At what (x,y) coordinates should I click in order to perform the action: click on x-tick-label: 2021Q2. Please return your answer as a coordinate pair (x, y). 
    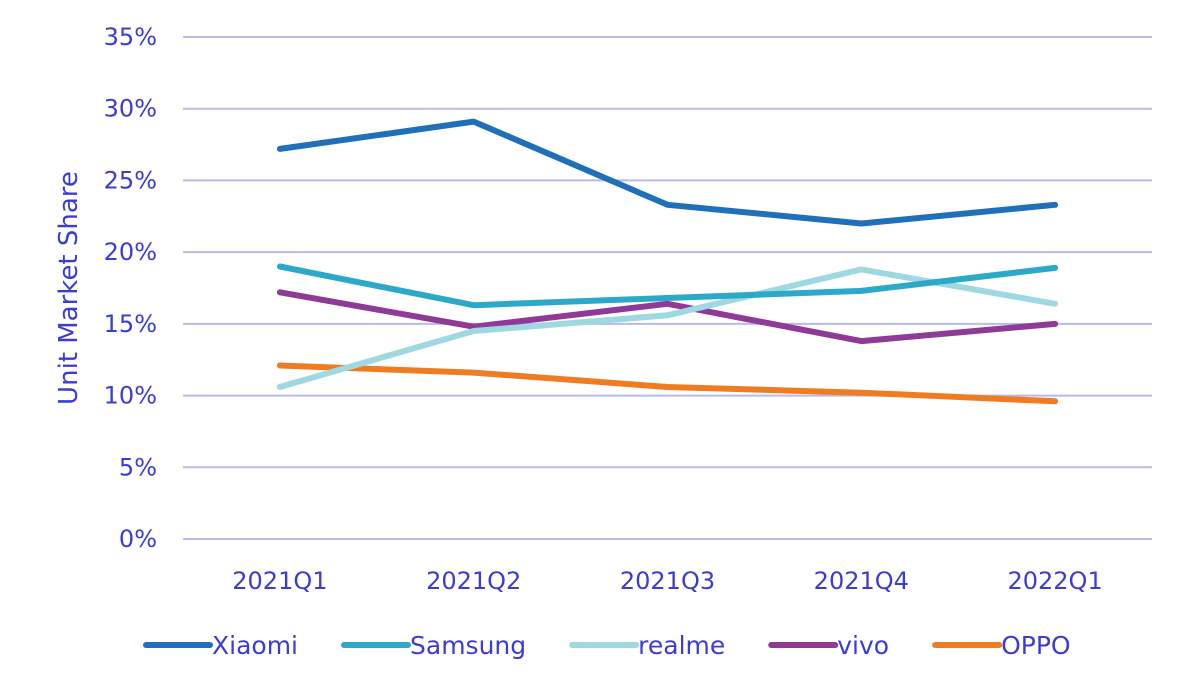
    Looking at the image, I should click on (473, 581).